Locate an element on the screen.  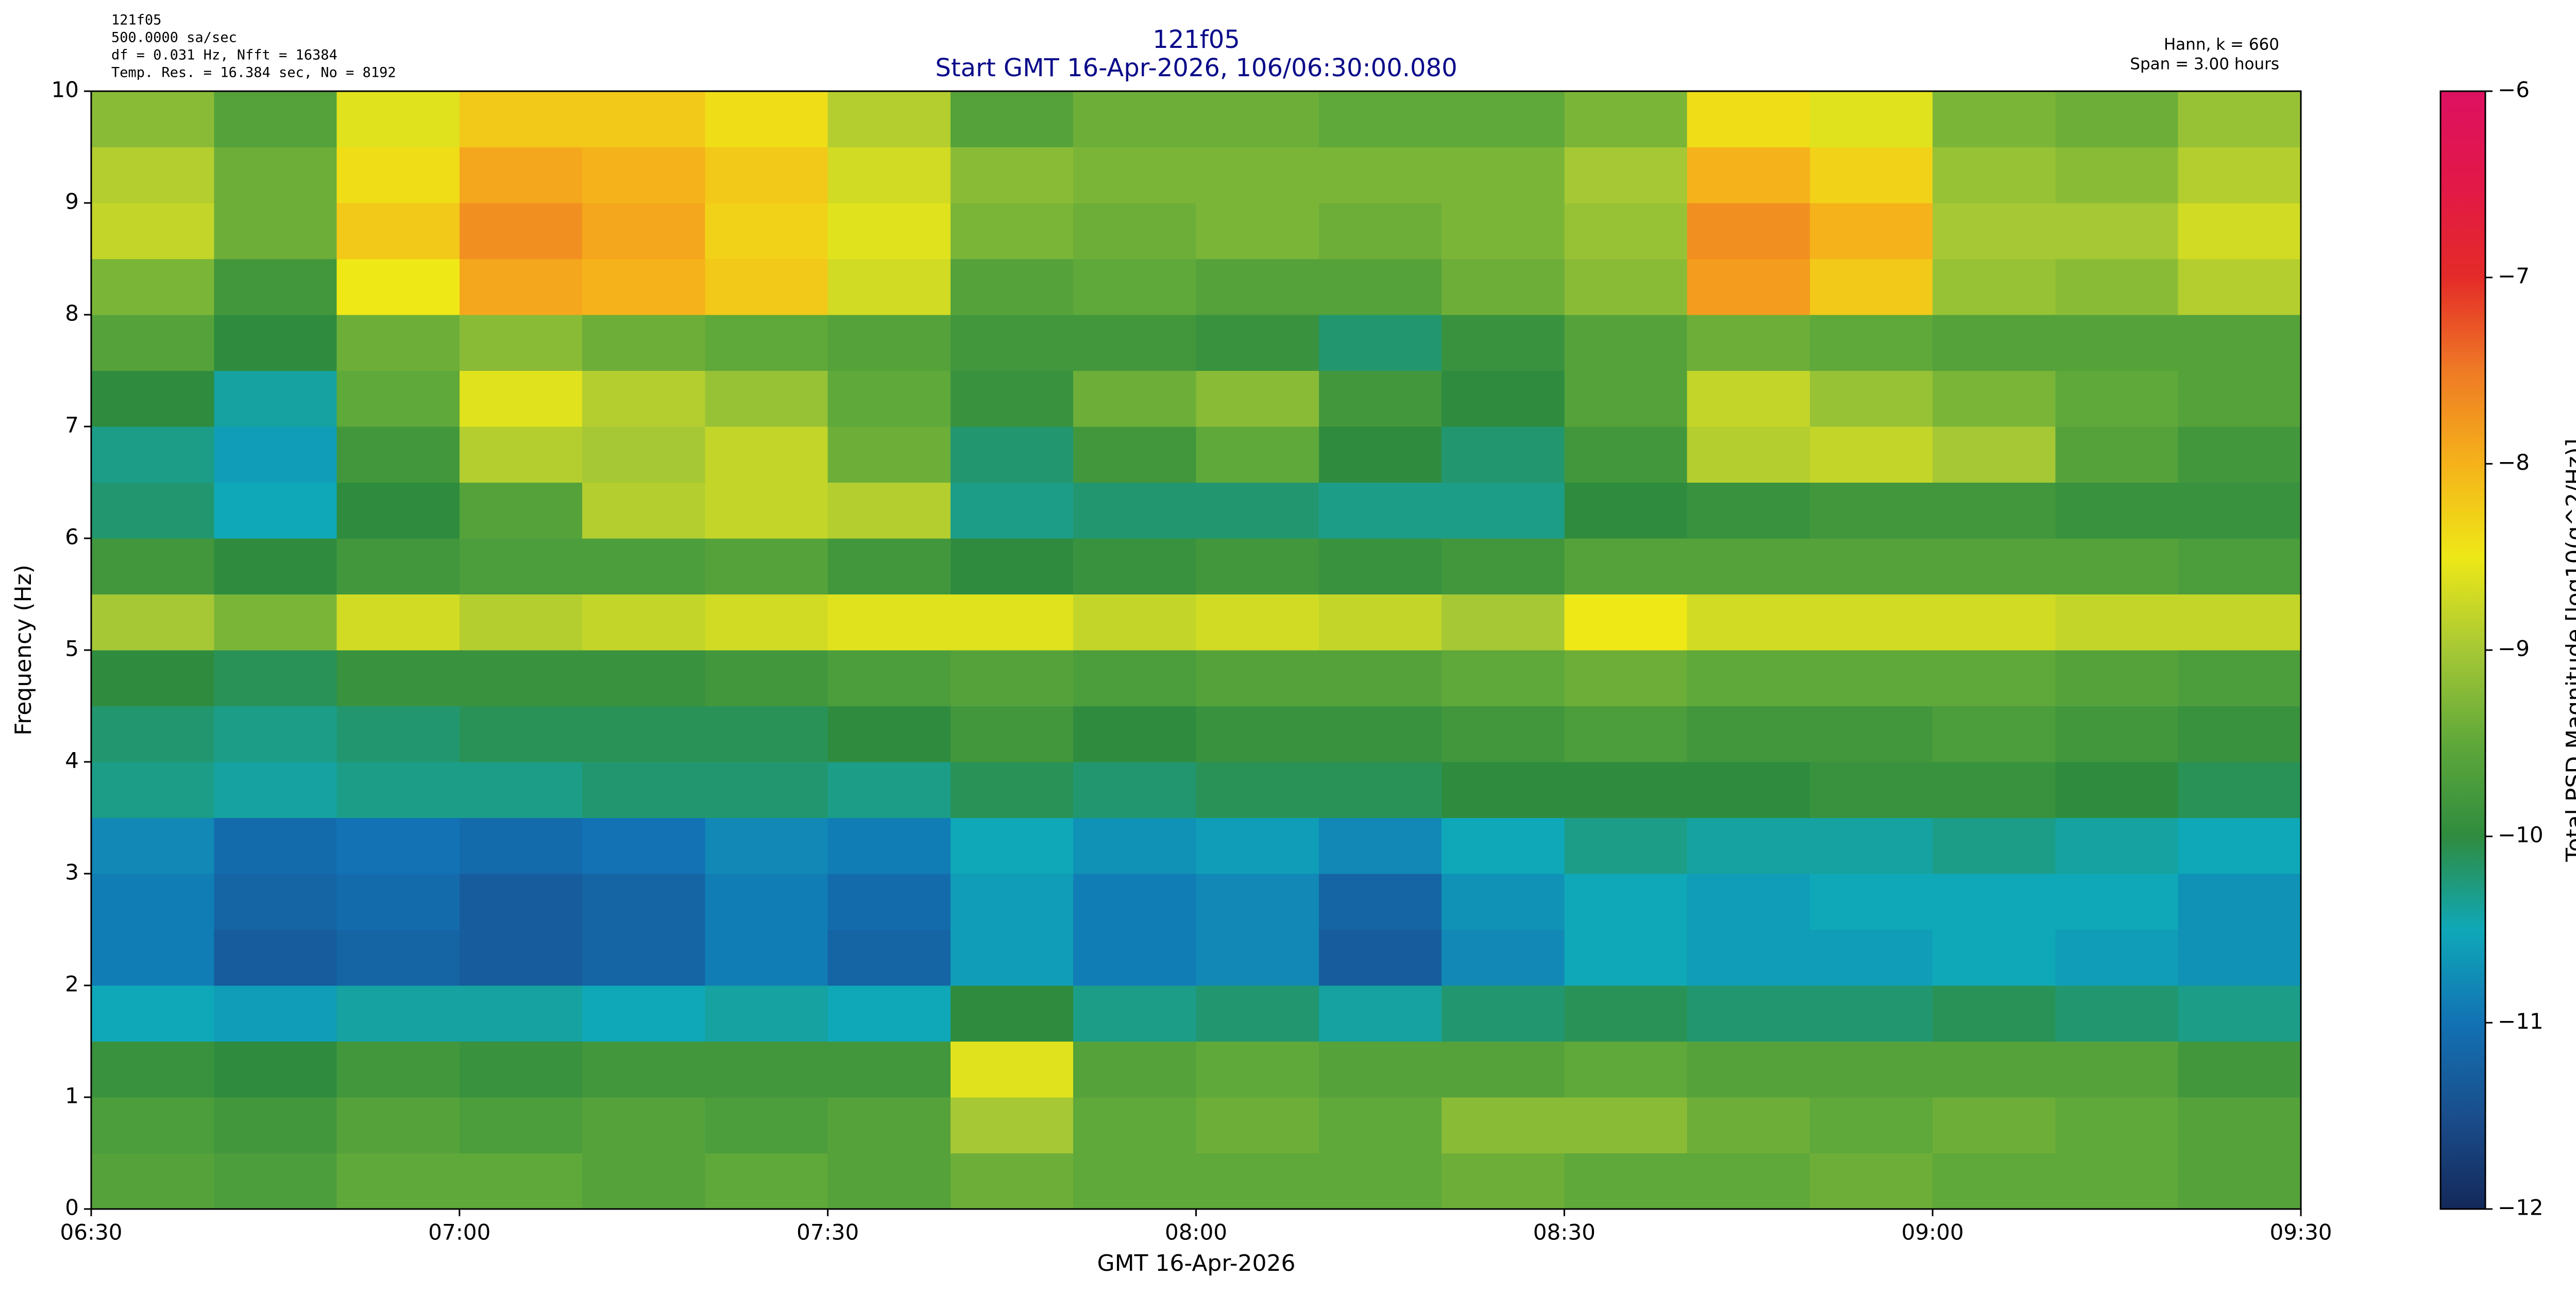
y-axis-label: Frequency (Hz) is located at coordinates (23, 650).